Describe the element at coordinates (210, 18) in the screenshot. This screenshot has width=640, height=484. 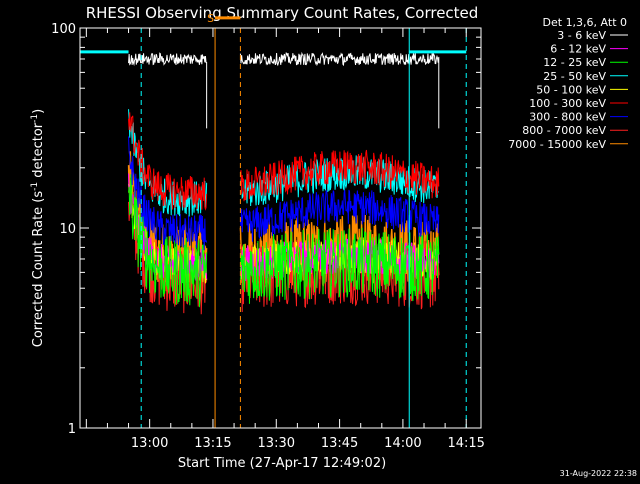
I see `saa-label: S` at that location.